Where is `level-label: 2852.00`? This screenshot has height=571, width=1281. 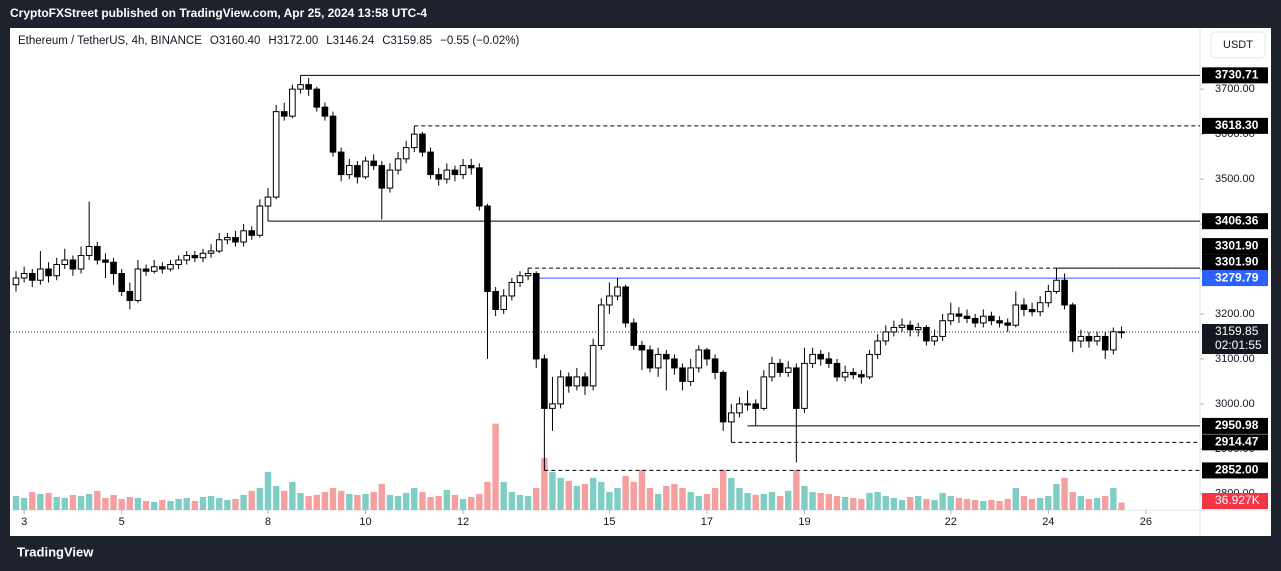 level-label: 2852.00 is located at coordinates (1237, 470).